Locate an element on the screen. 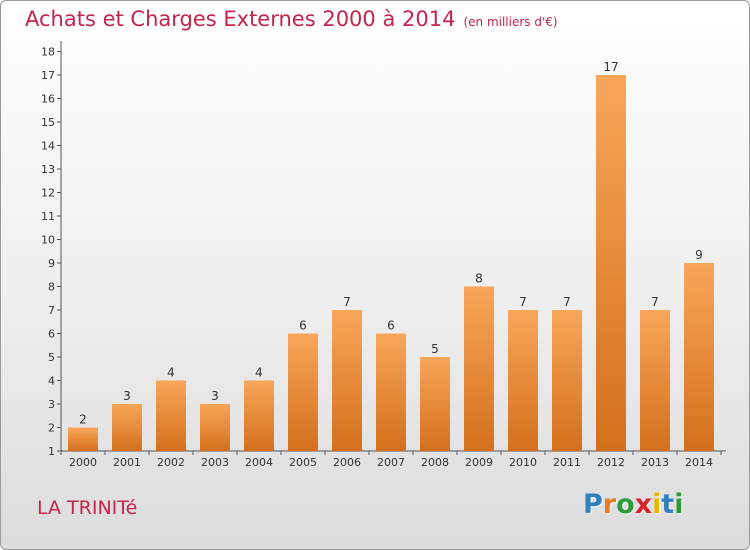 This screenshot has height=550, width=750. logo-letter: P is located at coordinates (593, 504).